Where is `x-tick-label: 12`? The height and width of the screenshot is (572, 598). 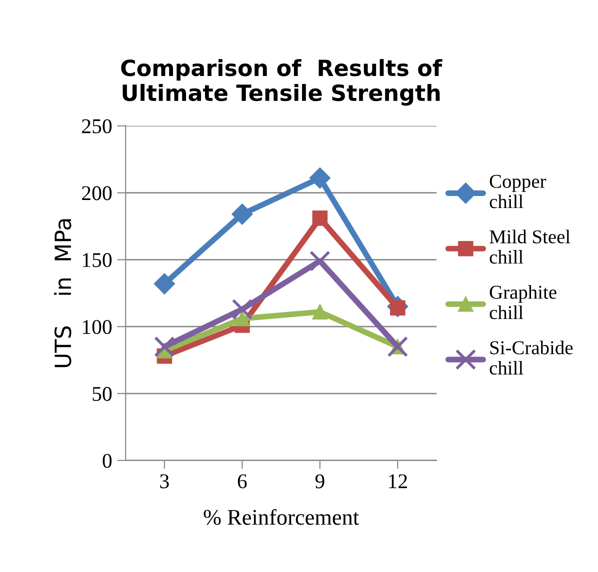
x-tick-label: 12 is located at coordinates (398, 481).